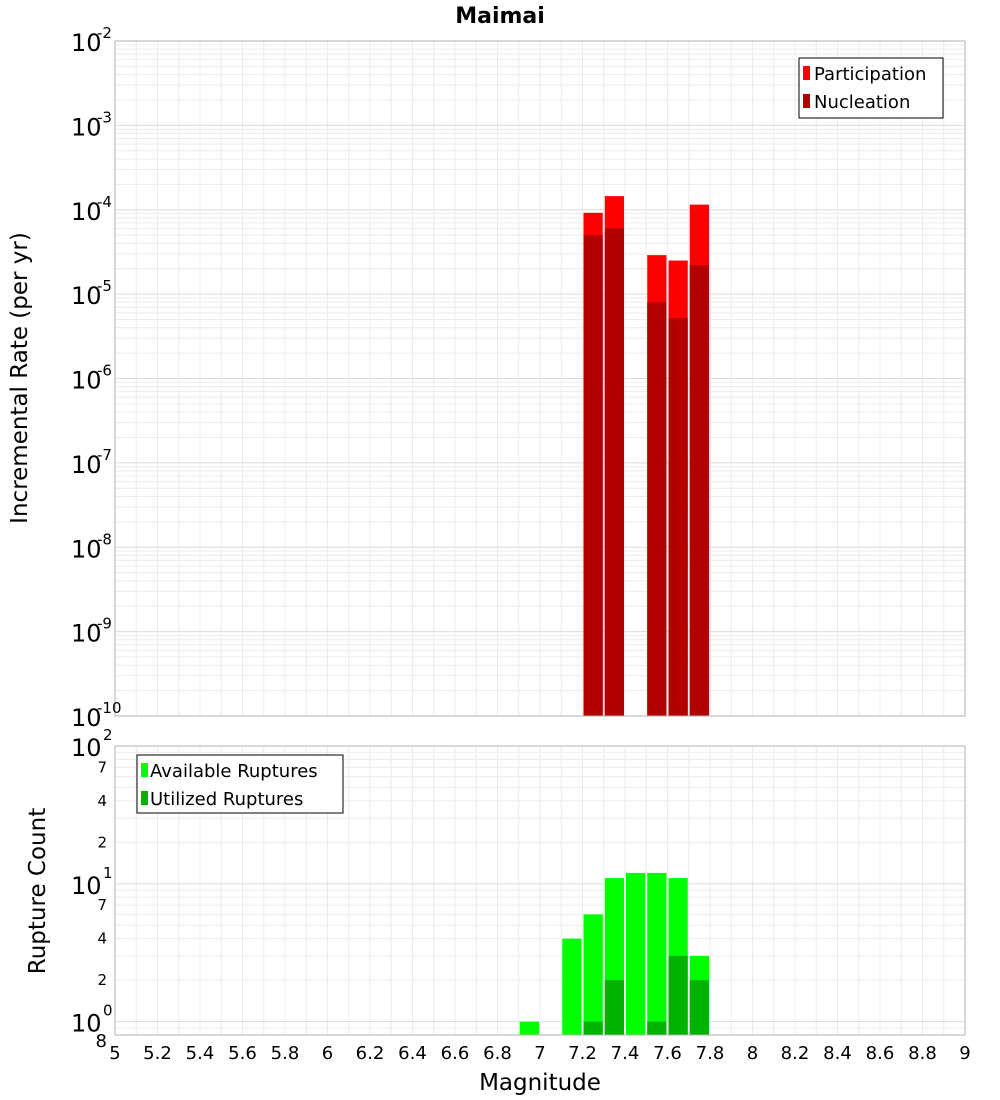 The height and width of the screenshot is (1100, 1000). What do you see at coordinates (880, 1053) in the screenshot?
I see `x-tick-label: 8.6` at bounding box center [880, 1053].